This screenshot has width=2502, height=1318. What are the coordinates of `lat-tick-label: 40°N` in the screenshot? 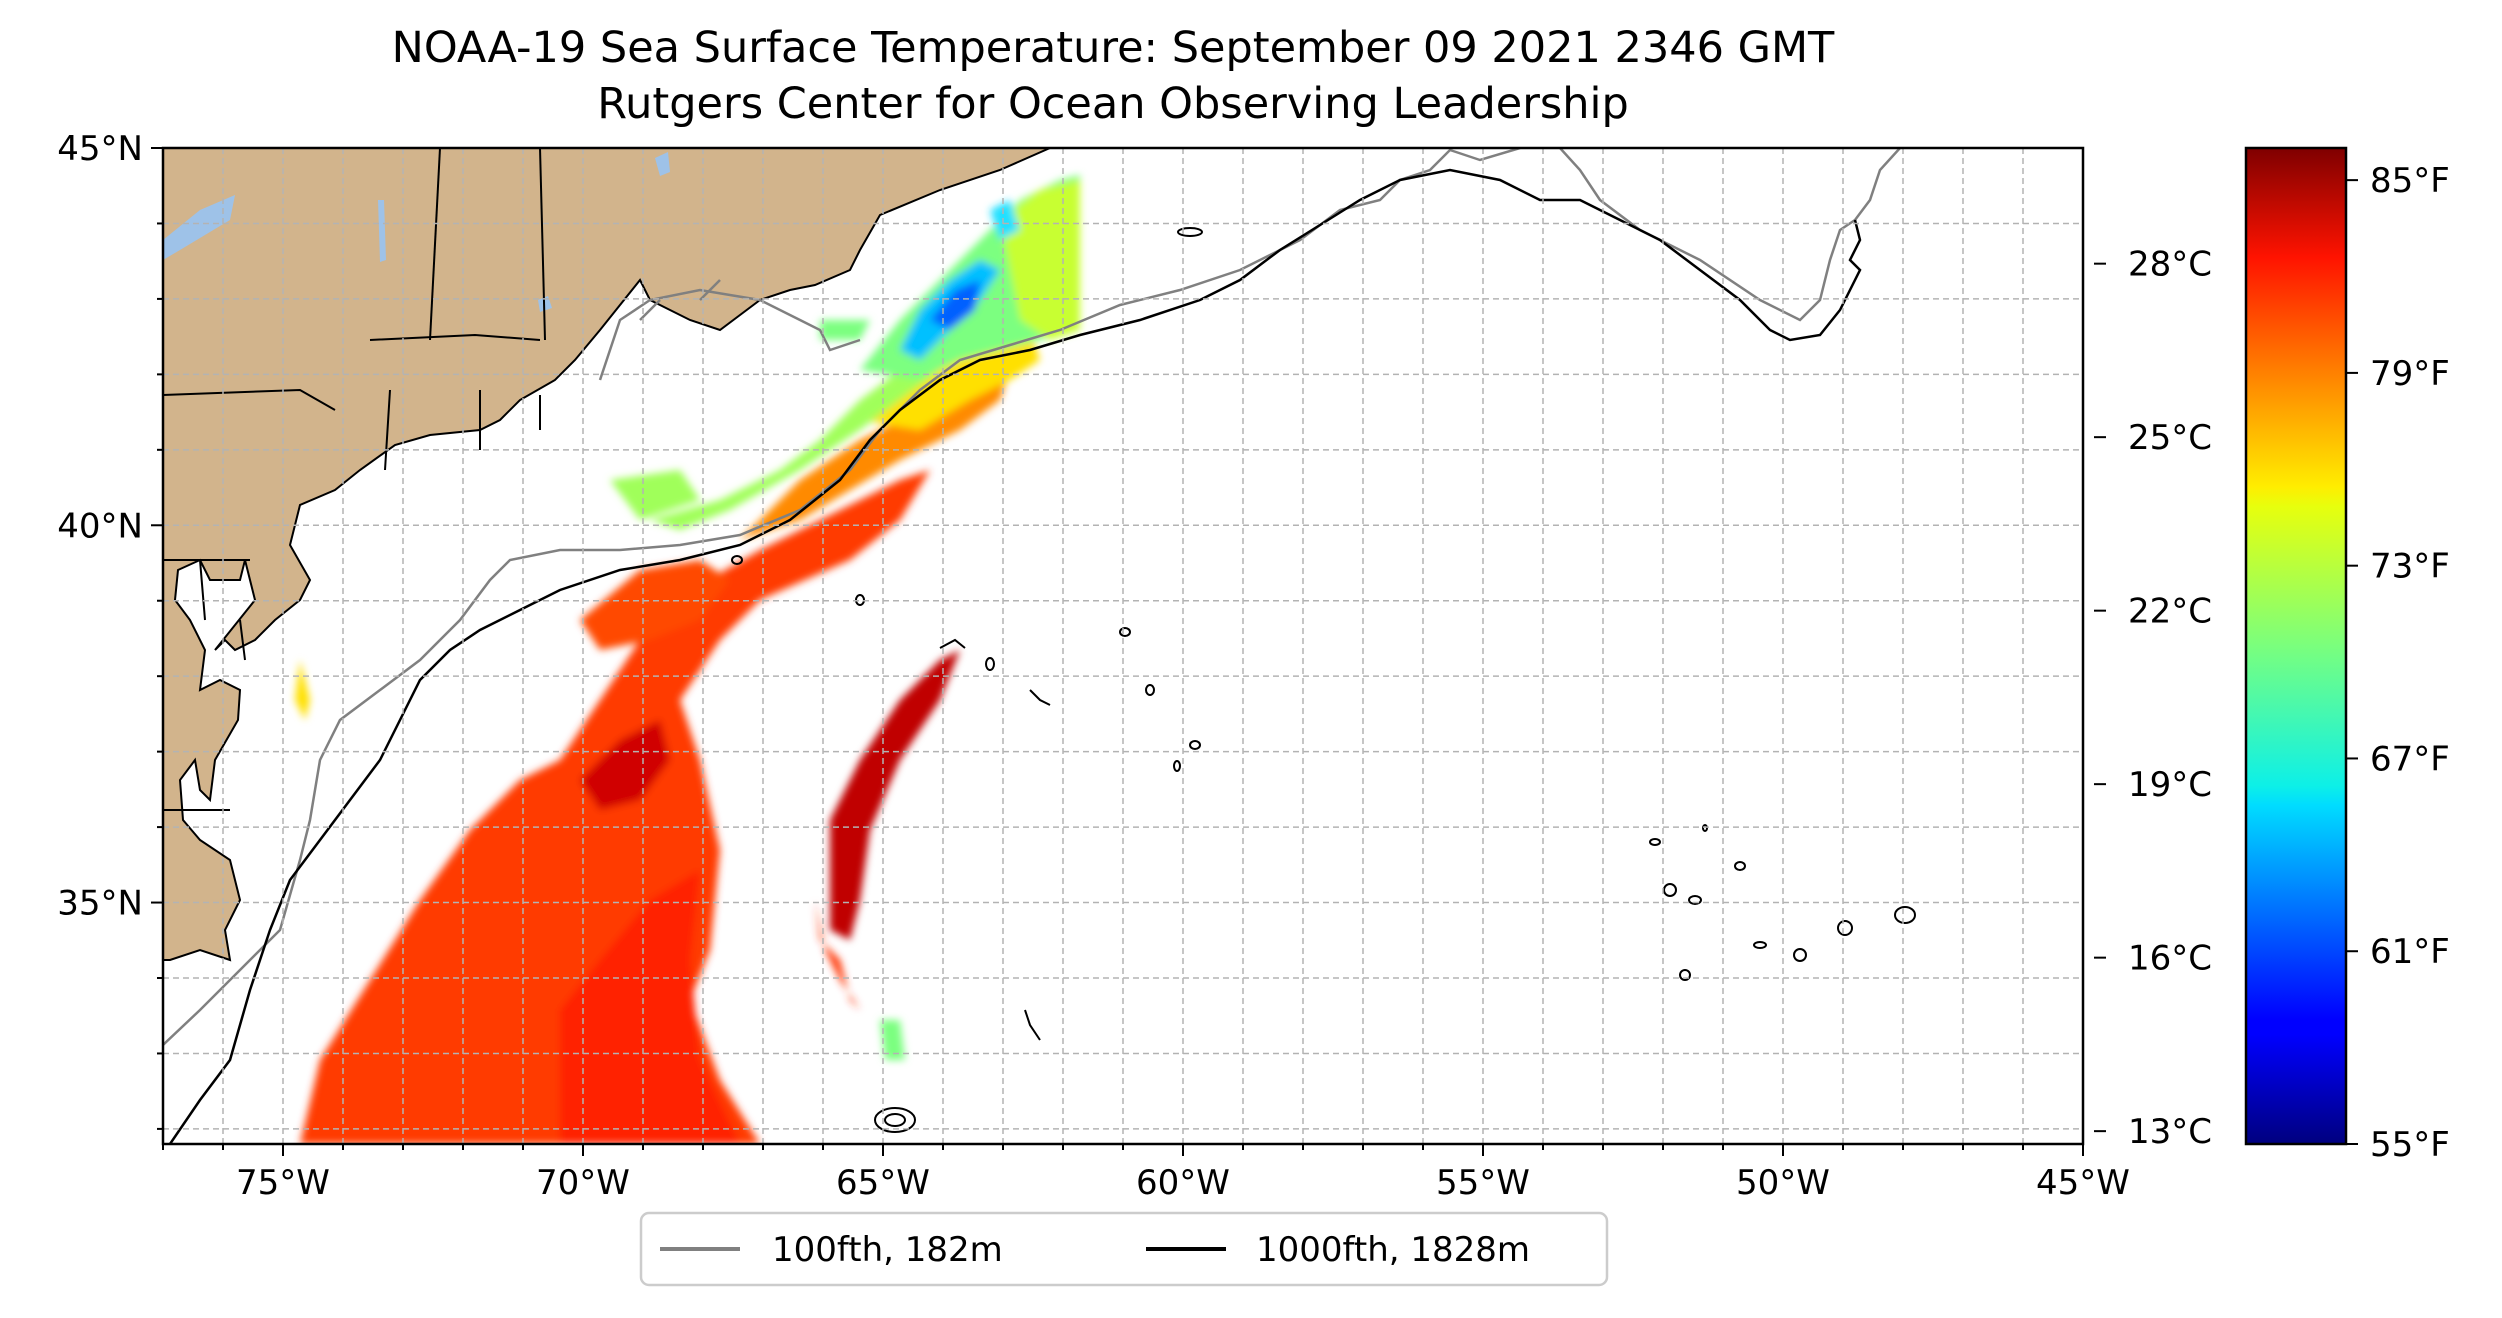 It's located at (100, 526).